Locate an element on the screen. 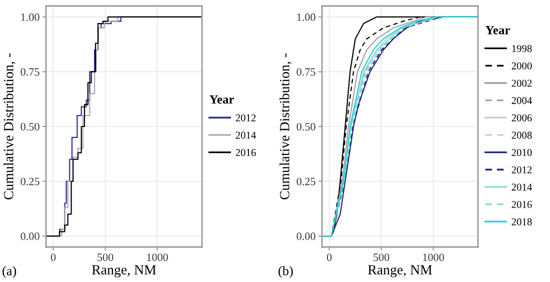 The width and height of the screenshot is (550, 282). text: (a) is located at coordinates (9, 272).